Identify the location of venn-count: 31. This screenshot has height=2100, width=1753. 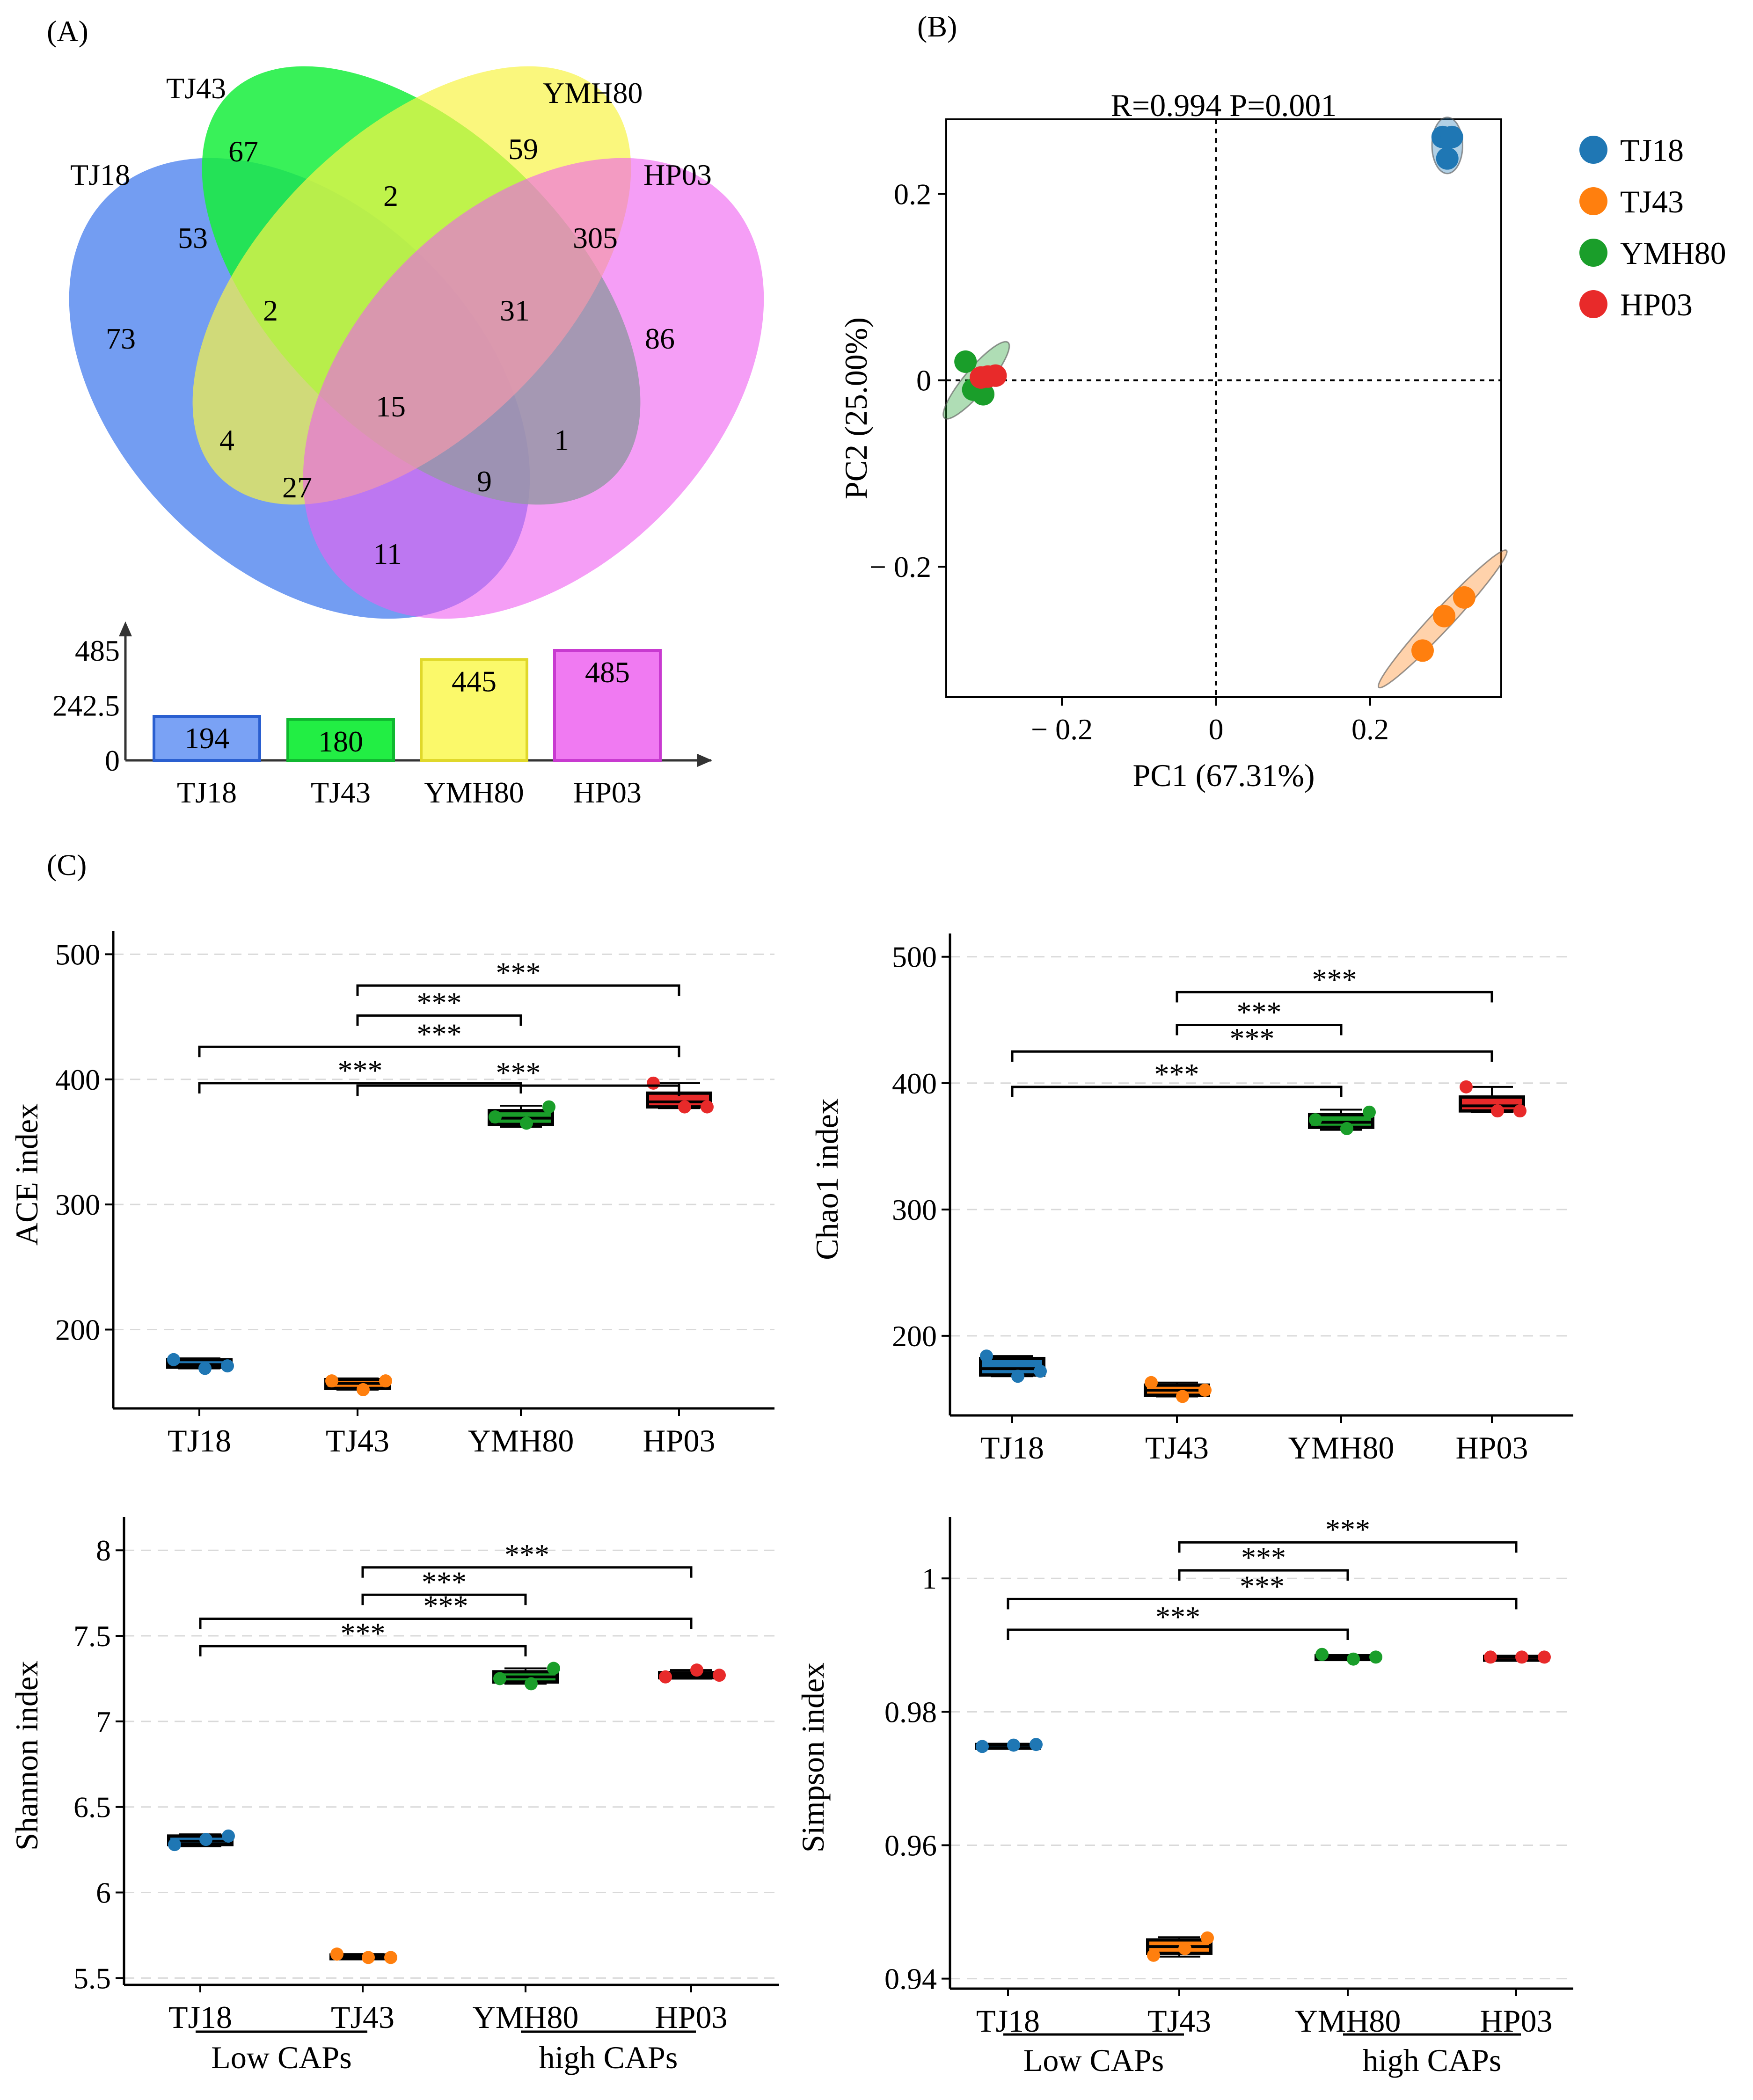
(515, 310).